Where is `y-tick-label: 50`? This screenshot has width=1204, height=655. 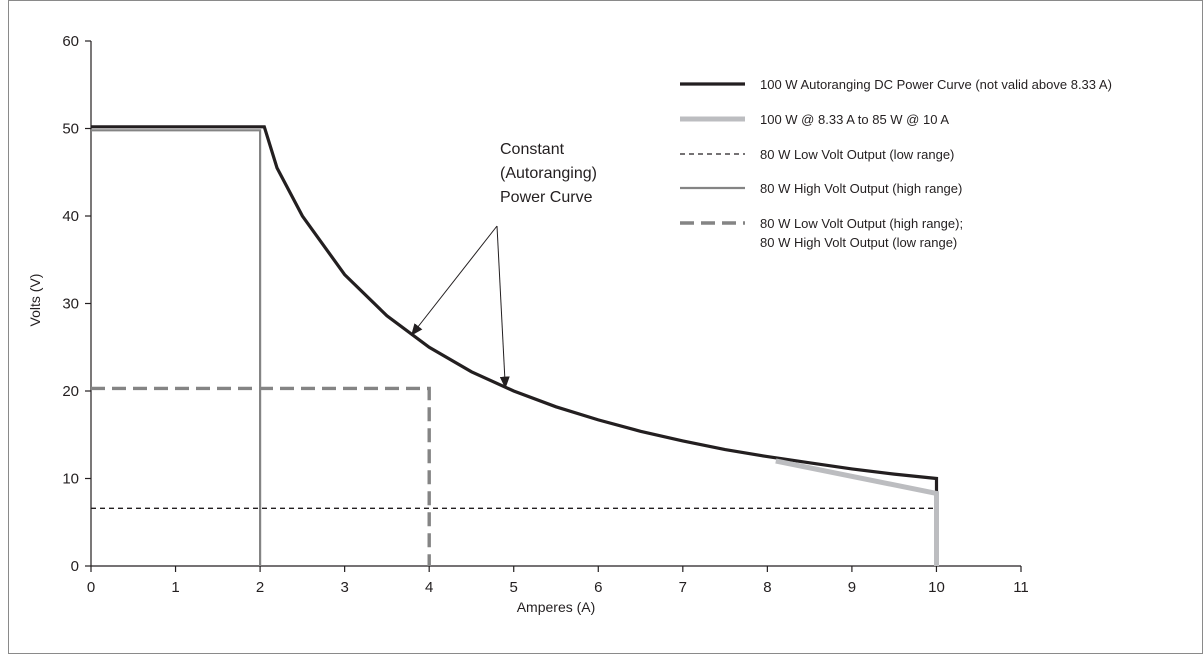
y-tick-label: 50 is located at coordinates (70, 129).